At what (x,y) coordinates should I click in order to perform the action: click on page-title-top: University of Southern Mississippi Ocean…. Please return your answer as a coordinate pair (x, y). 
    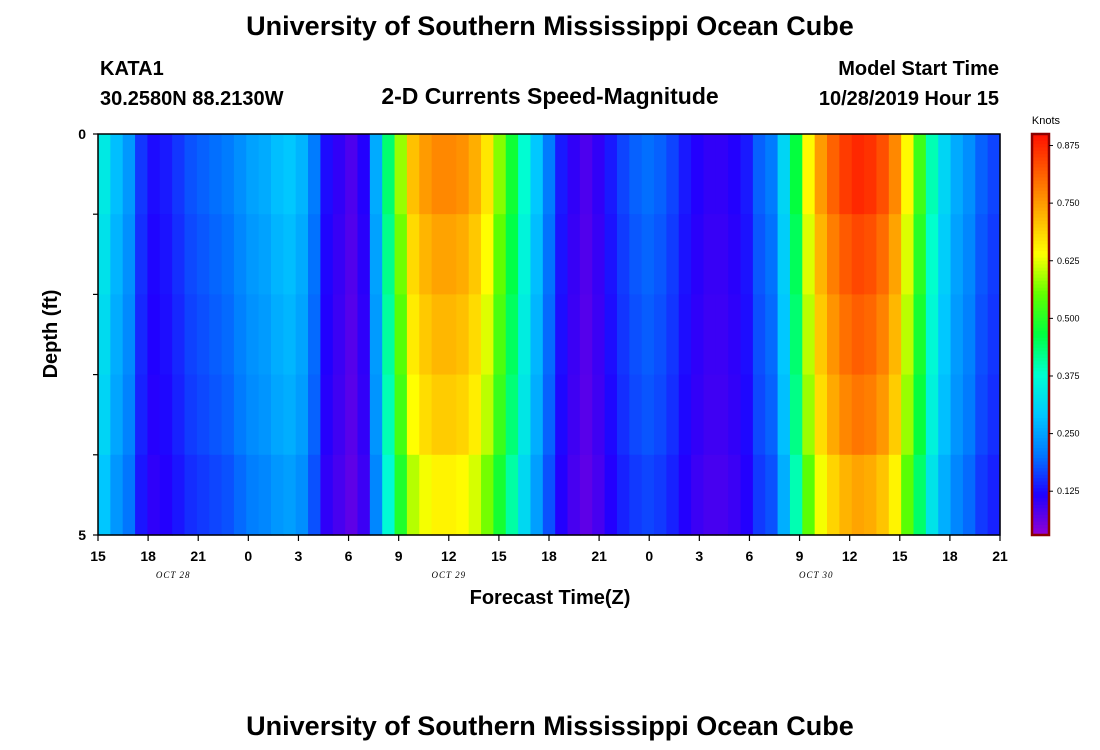
    Looking at the image, I should click on (550, 26).